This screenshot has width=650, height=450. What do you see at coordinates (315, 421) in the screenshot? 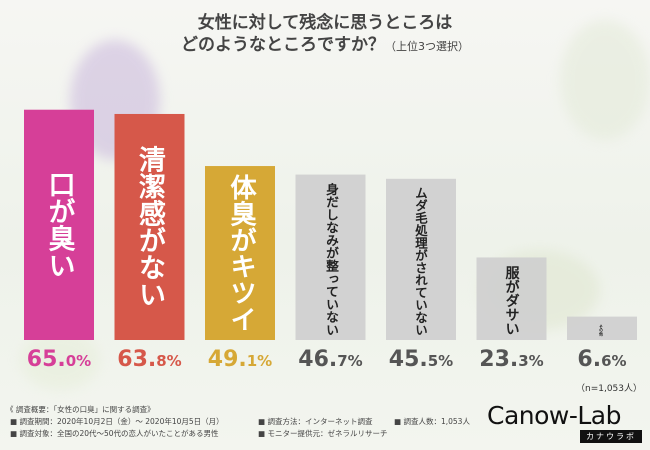
I see `survey-method: ■ 調査方法：インターネット調査` at bounding box center [315, 421].